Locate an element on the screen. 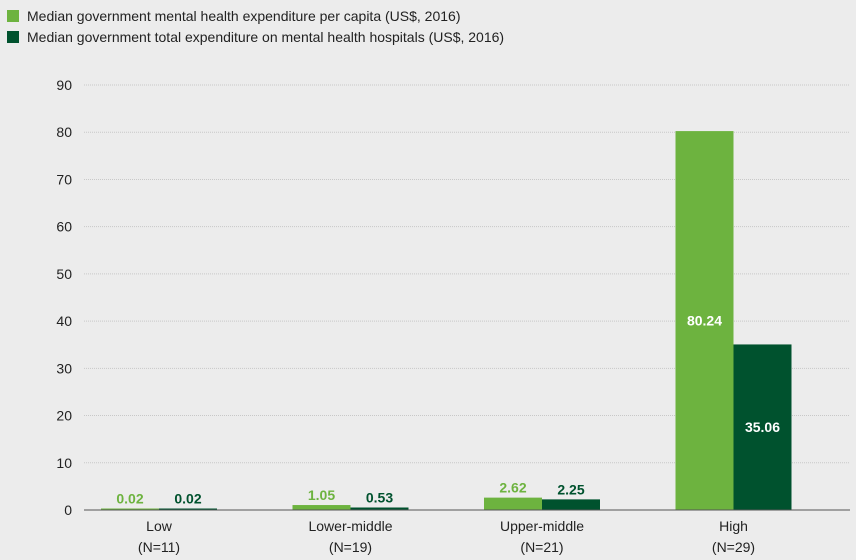 This screenshot has height=560, width=856. y-tick-label-10: 10 is located at coordinates (64, 463).